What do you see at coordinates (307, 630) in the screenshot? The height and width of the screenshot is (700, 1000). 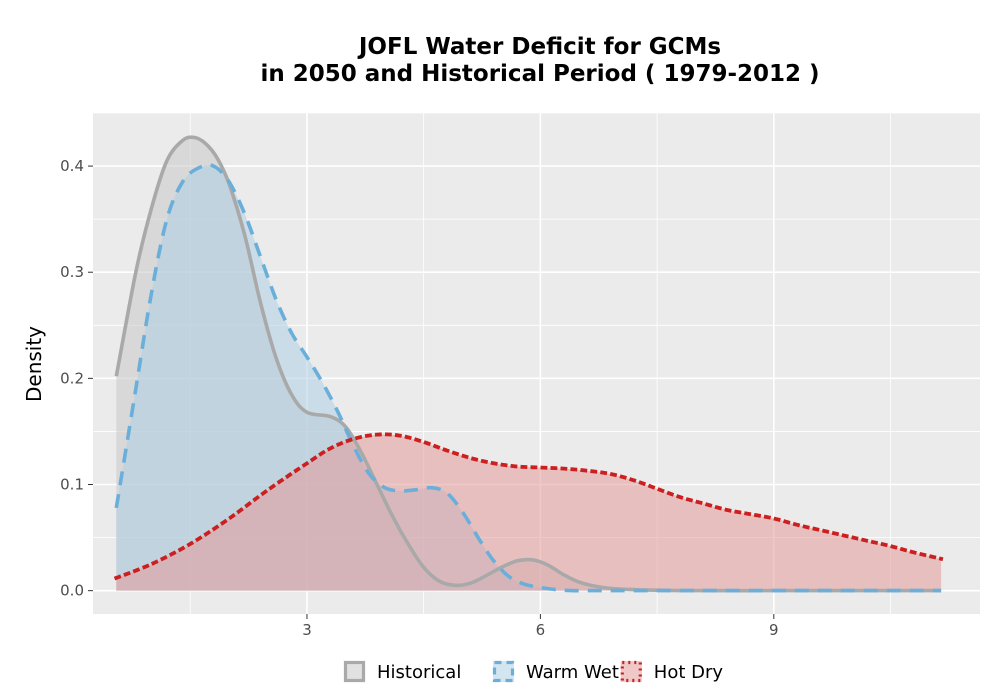 I see `x-tick-label: 3` at bounding box center [307, 630].